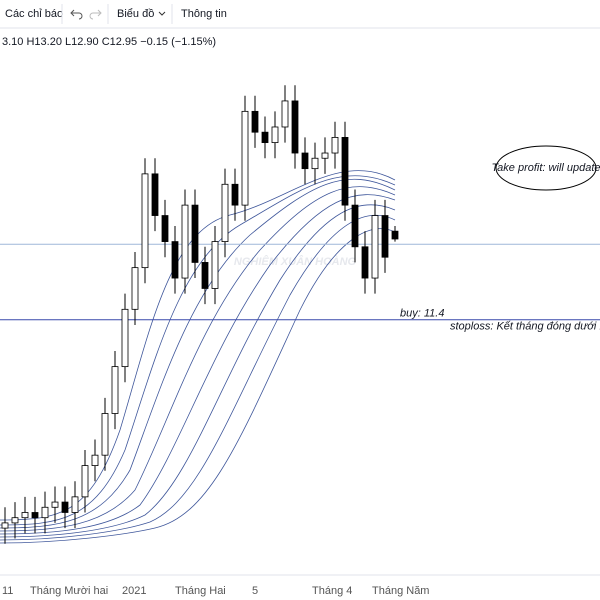 The image size is (600, 600). I want to click on chart-button: Biểu đồ, so click(135, 14).